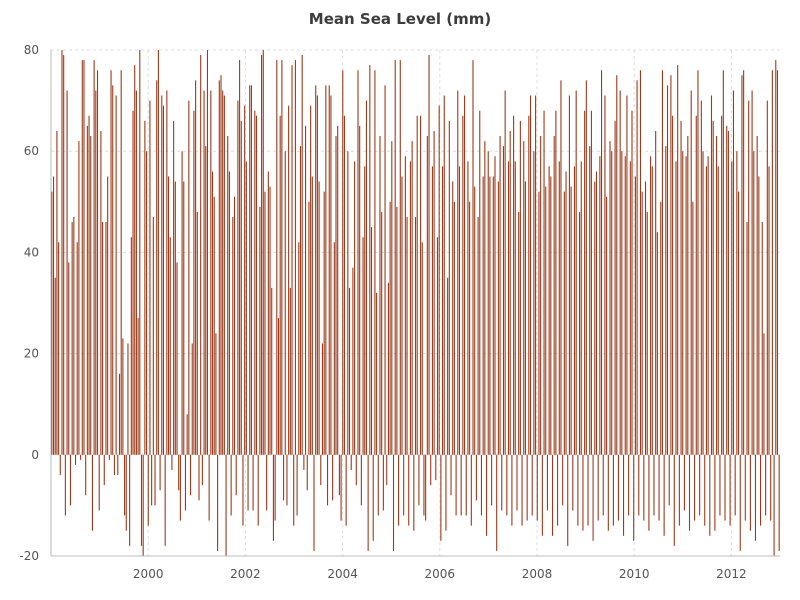 This screenshot has width=800, height=600. Describe the element at coordinates (537, 574) in the screenshot. I see `x-tick-label: 2008` at that location.